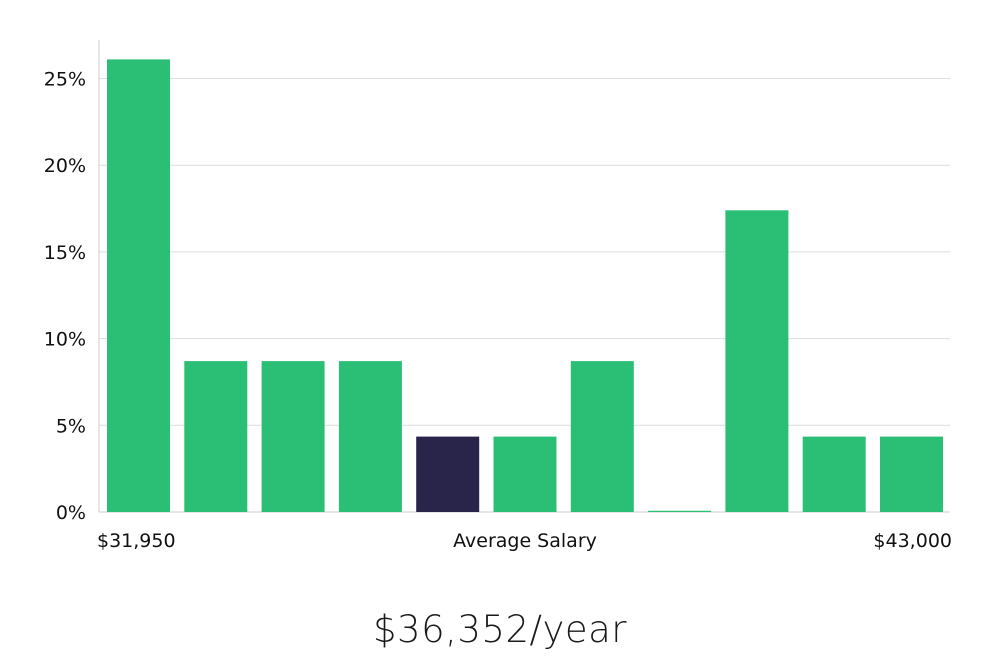 The height and width of the screenshot is (660, 1000). What do you see at coordinates (525, 541) in the screenshot?
I see `x-center-label: Average Salary` at bounding box center [525, 541].